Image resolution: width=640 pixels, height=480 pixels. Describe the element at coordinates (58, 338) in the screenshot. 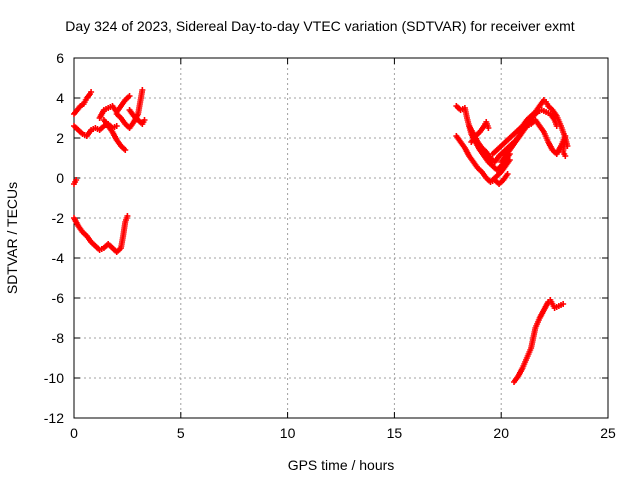

I see `y-tick-label: -8` at that location.